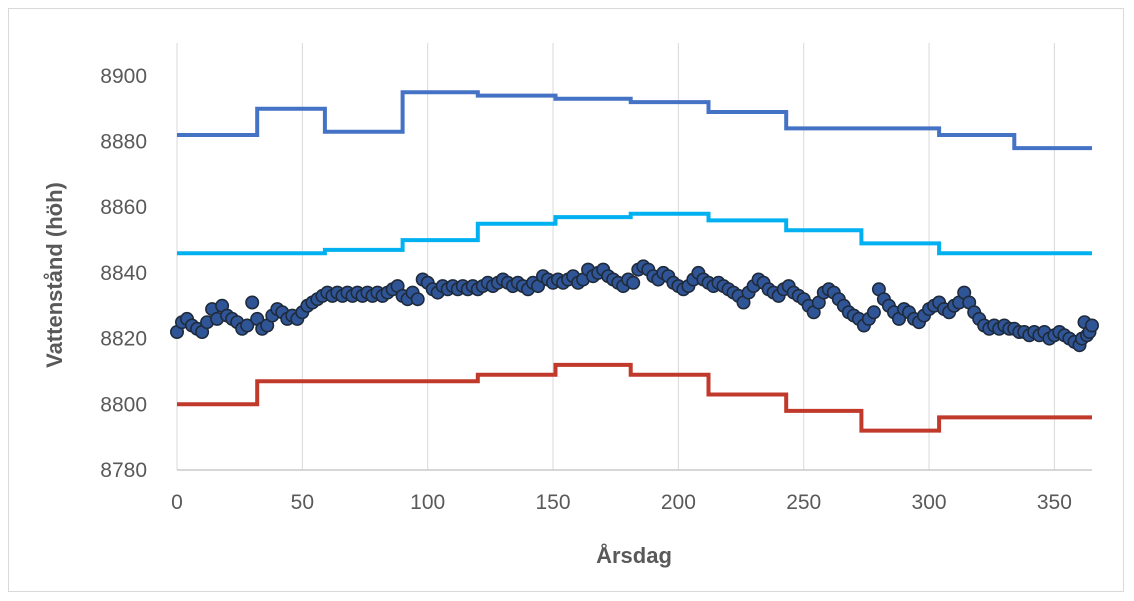  What do you see at coordinates (123, 339) in the screenshot?
I see `y-tick-label: 8820` at bounding box center [123, 339].